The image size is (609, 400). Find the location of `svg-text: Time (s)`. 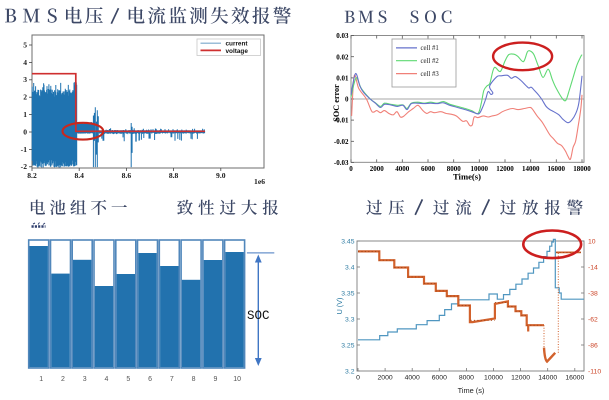

svg-text: Time (s) is located at coordinates (471, 390).